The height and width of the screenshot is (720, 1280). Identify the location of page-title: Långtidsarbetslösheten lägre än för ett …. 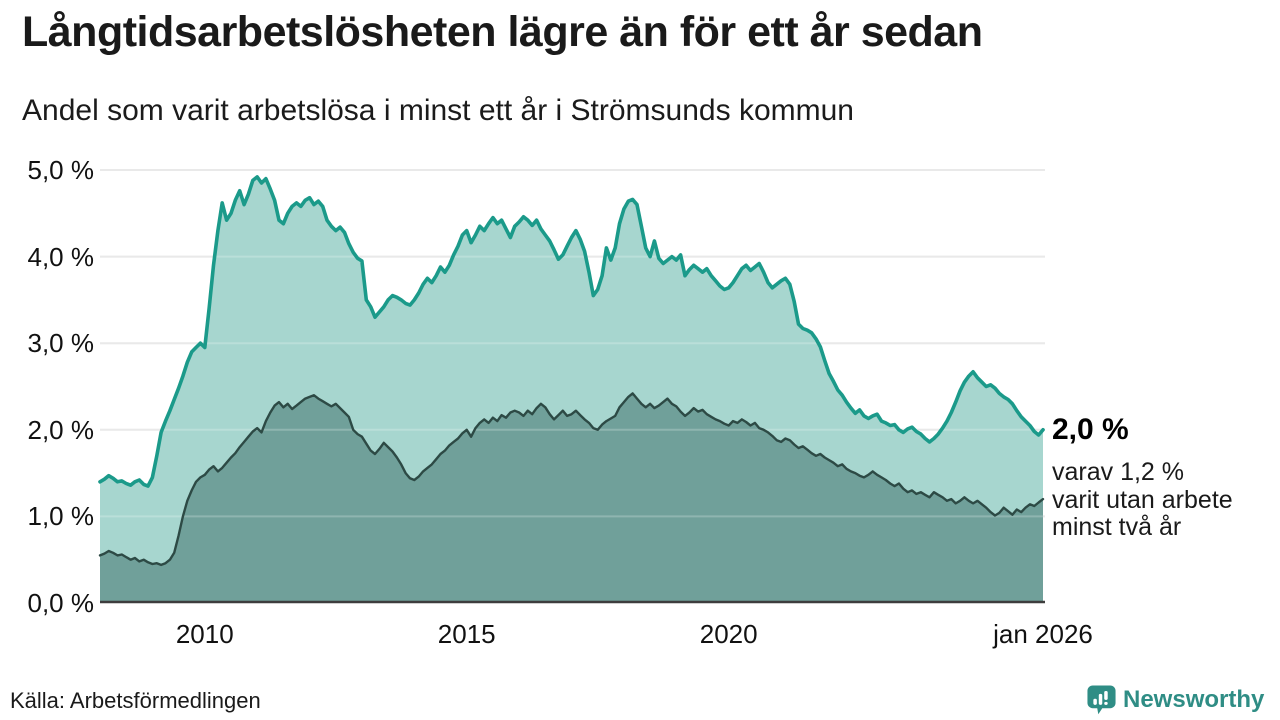
(502, 32).